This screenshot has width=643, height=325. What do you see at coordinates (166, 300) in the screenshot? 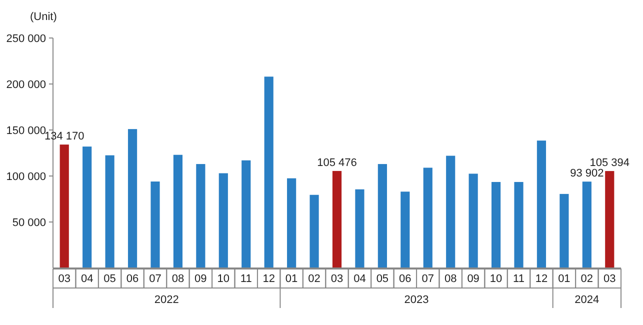
I see `text: 2022` at bounding box center [166, 300].